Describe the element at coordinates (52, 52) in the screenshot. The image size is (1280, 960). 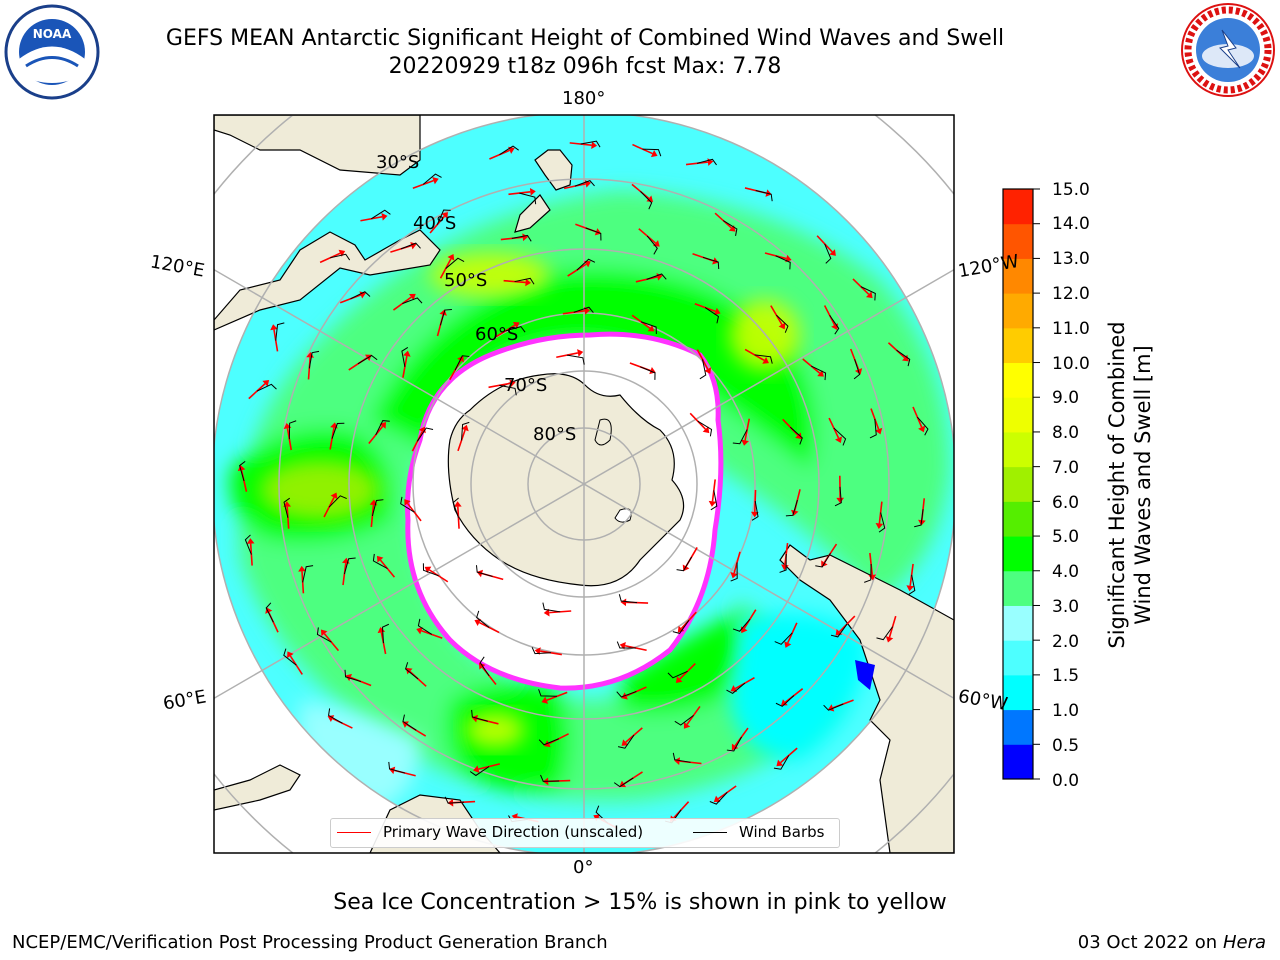
I see `noaa-logo: NOAA` at that location.